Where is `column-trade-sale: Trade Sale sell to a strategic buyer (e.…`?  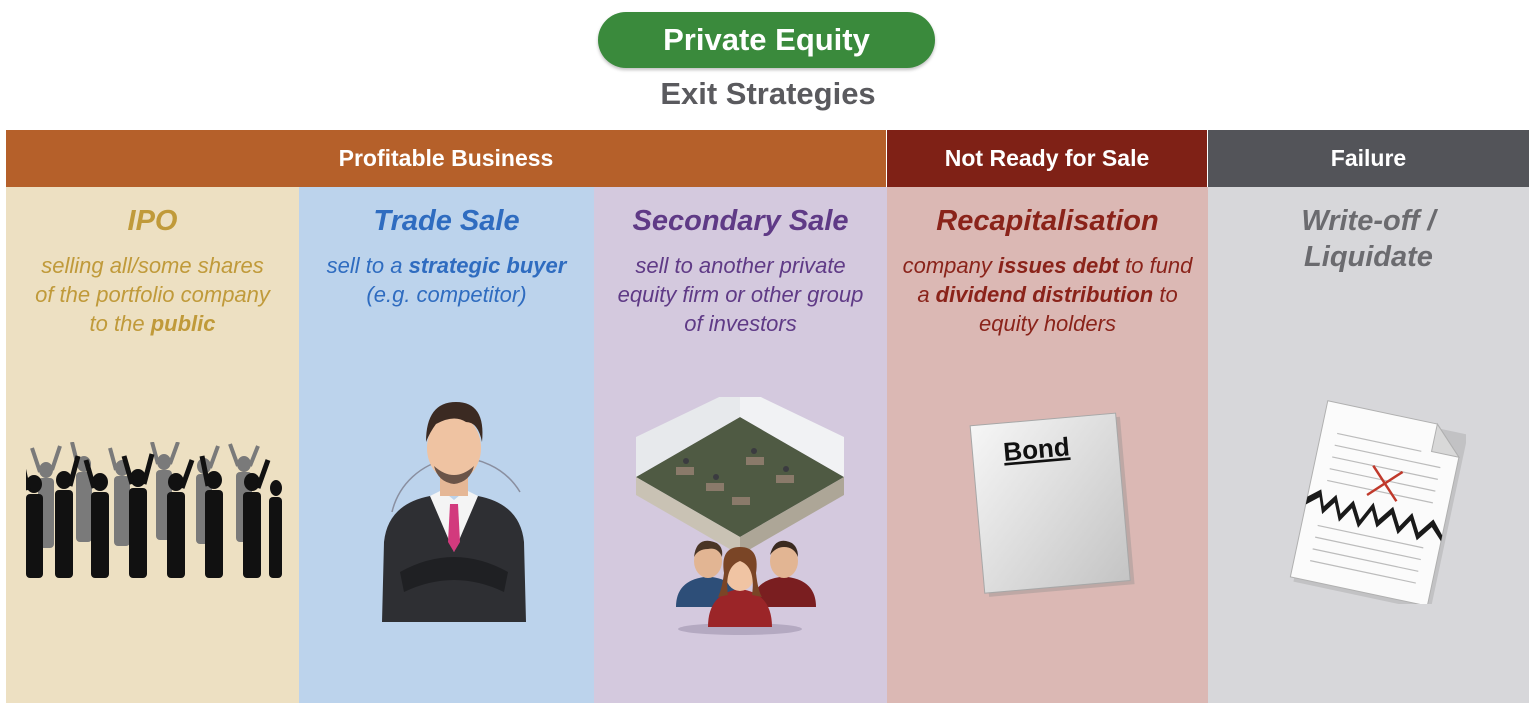 column-trade-sale: Trade Sale sell to a strategic buyer (e.… is located at coordinates (446, 445).